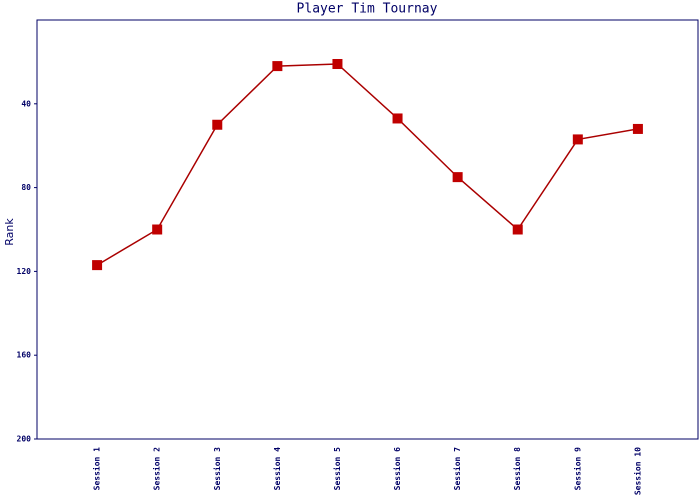 The image size is (700, 500). What do you see at coordinates (24, 355) in the screenshot?
I see `y-tick-label: 160` at bounding box center [24, 355].